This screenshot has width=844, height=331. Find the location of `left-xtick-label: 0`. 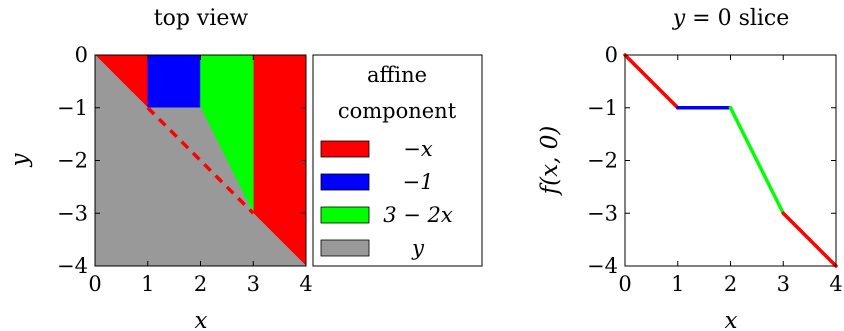

left-xtick-label: 0 is located at coordinates (94, 284).